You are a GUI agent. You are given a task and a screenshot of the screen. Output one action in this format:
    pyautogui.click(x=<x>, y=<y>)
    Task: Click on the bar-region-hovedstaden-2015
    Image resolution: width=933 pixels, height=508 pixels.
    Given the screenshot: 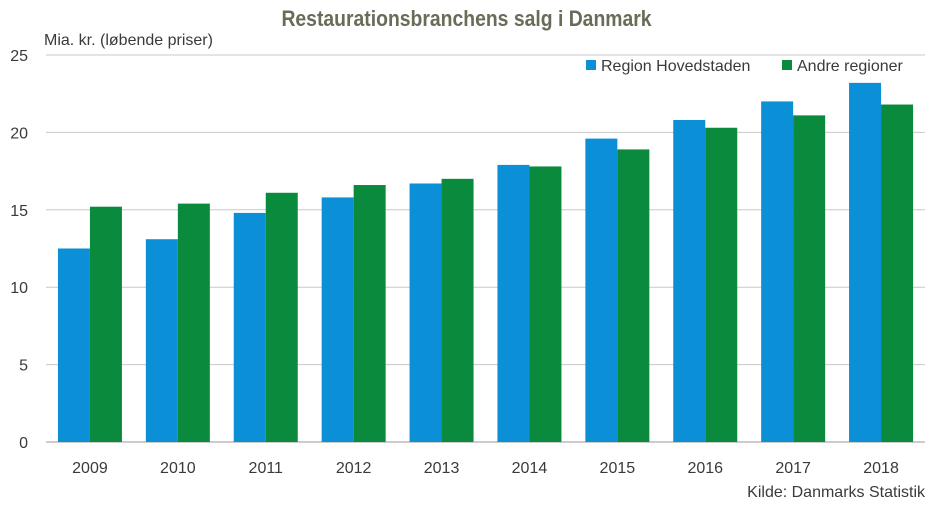 What is the action you would take?
    pyautogui.click(x=601, y=290)
    